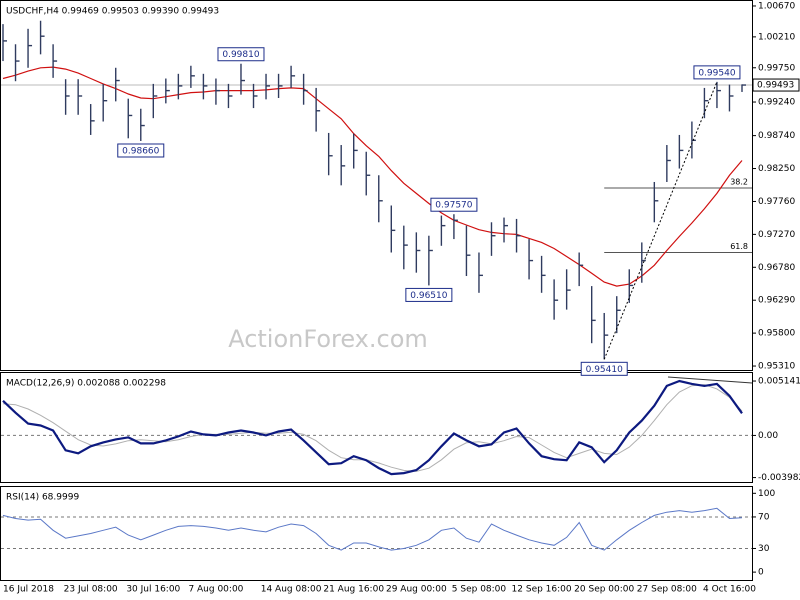 This screenshot has width=800, height=600. I want to click on y-tick-label: 0.95800, so click(776, 334).